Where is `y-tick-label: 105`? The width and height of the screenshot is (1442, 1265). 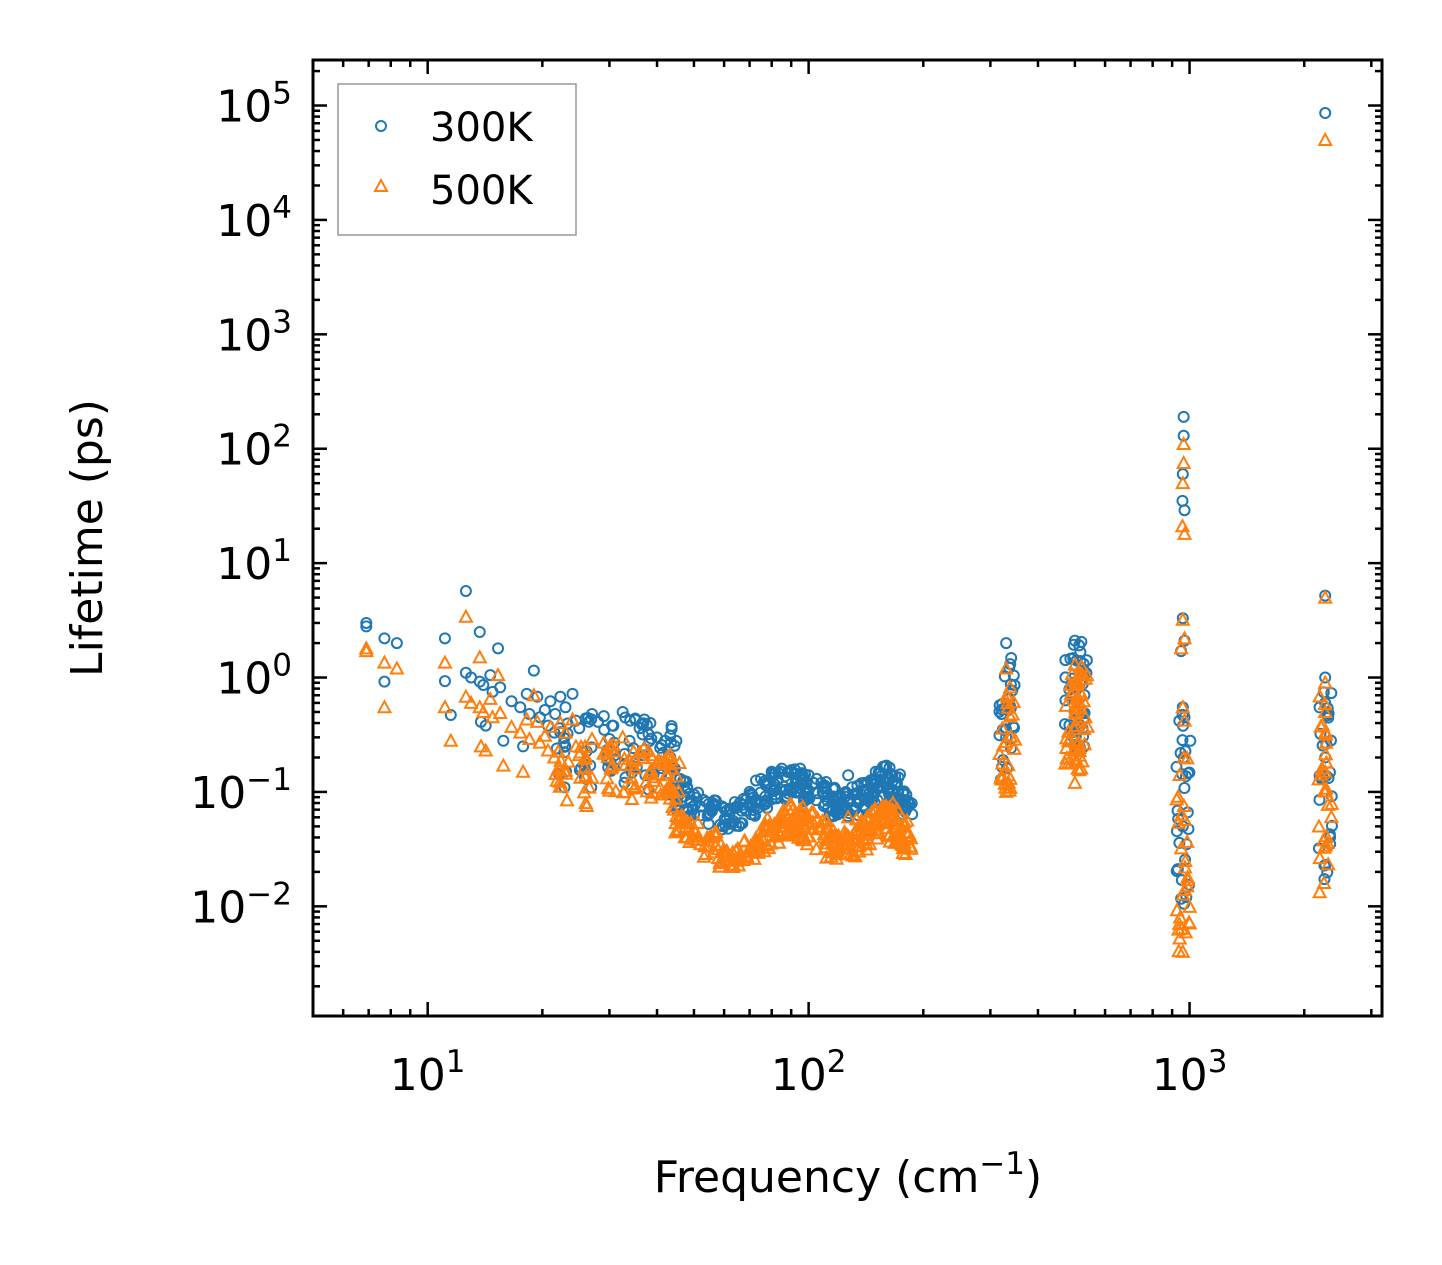 y-tick-label: 105 is located at coordinates (254, 104).